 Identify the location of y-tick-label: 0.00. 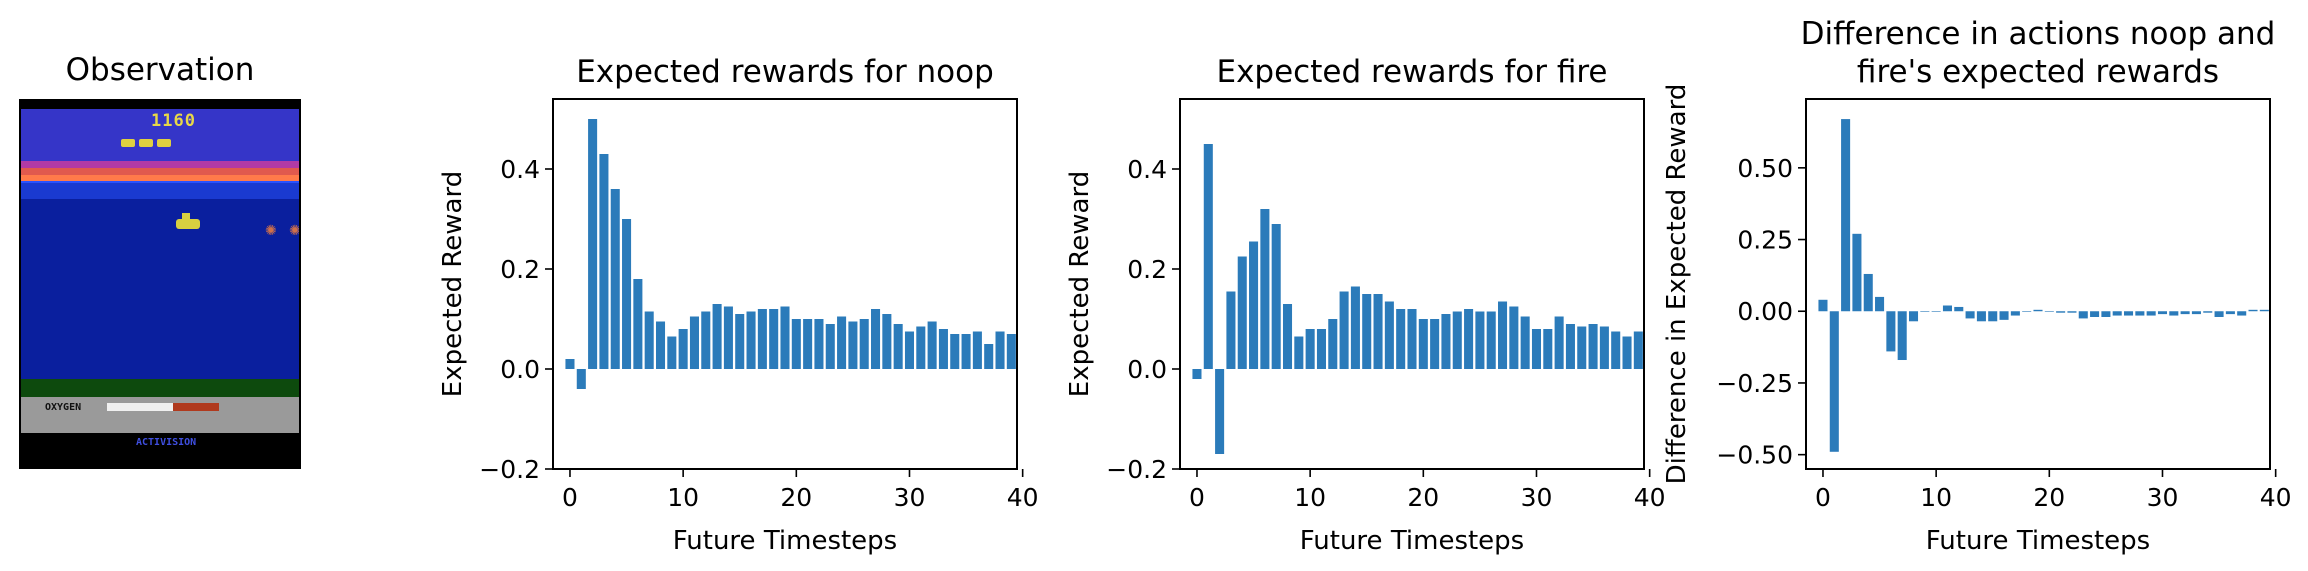
(1765, 311).